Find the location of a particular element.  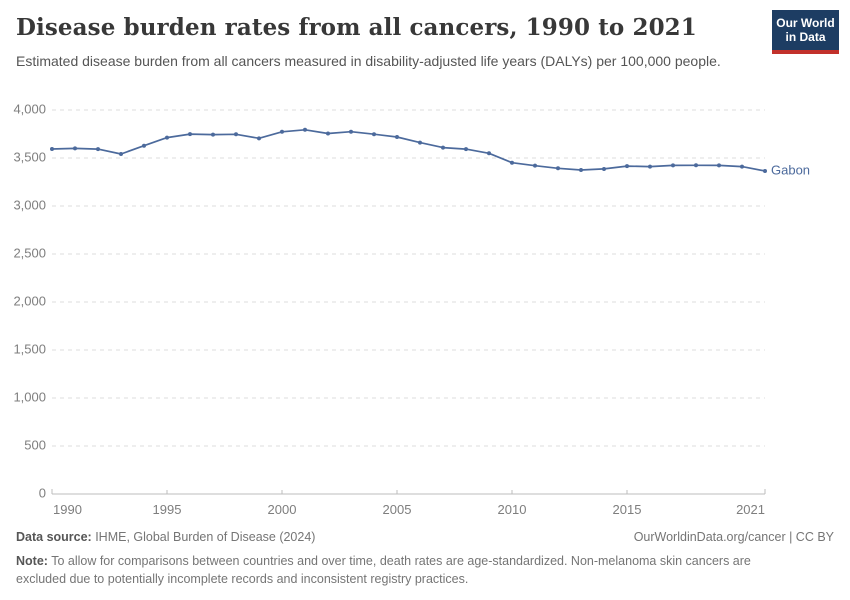

x-tick-label: 2021 is located at coordinates (750, 509).